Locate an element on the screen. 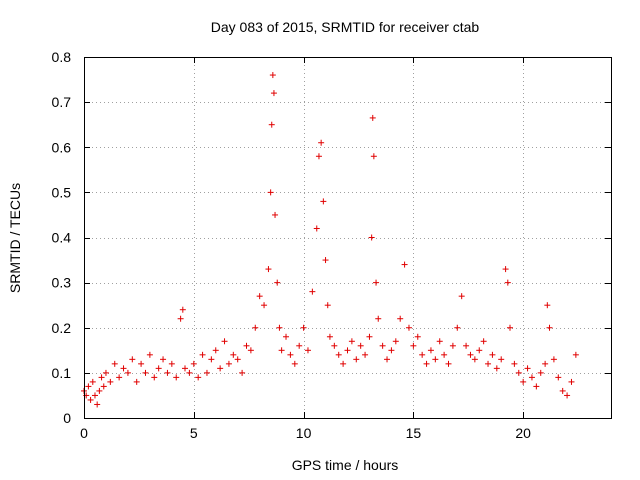 Image resolution: width=640 pixels, height=480 pixels. y-tick-label: 0.8 is located at coordinates (62, 57).